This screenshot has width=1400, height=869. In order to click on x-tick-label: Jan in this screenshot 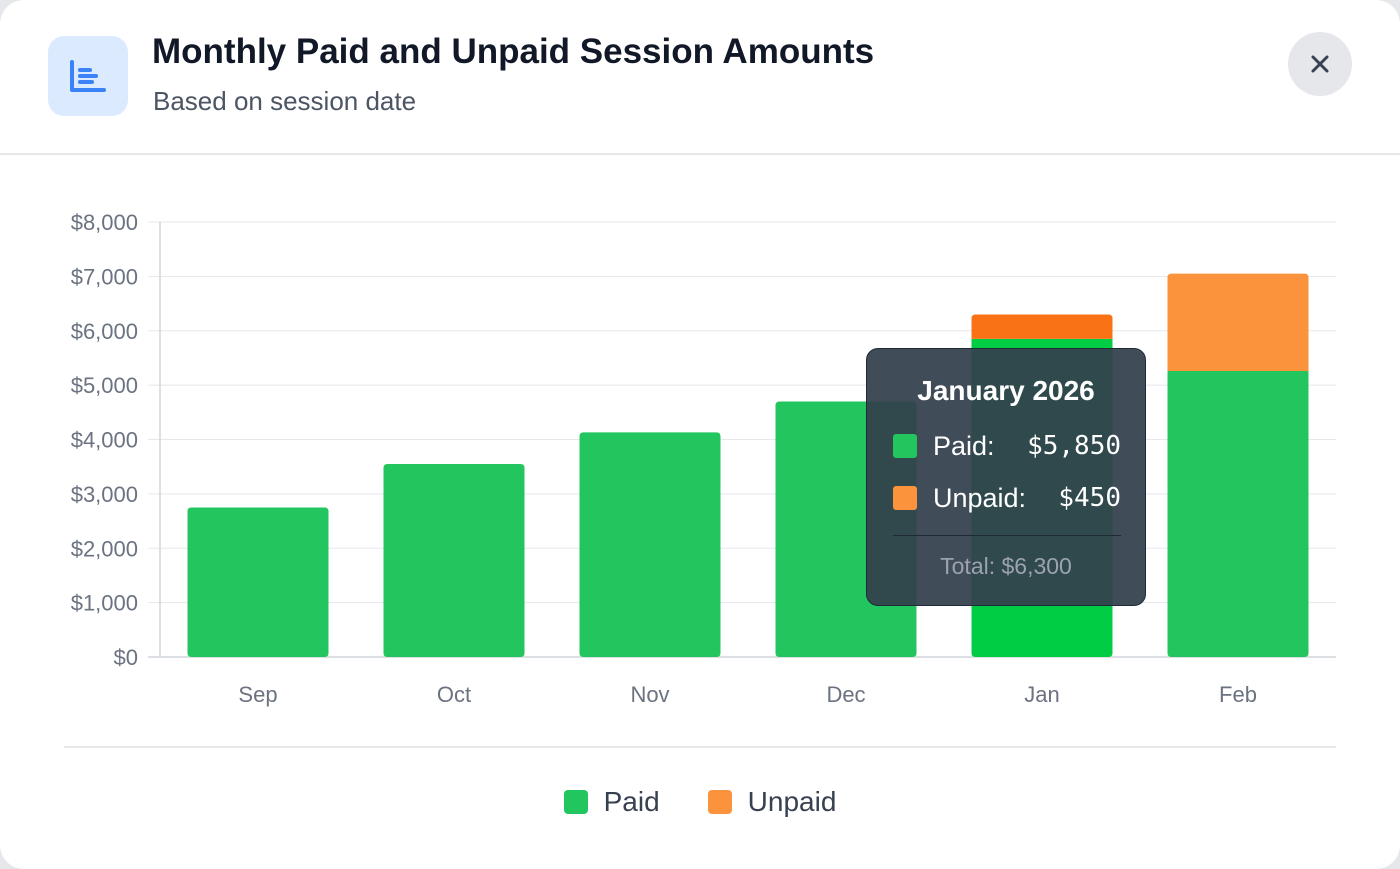, I will do `click(1041, 694)`.